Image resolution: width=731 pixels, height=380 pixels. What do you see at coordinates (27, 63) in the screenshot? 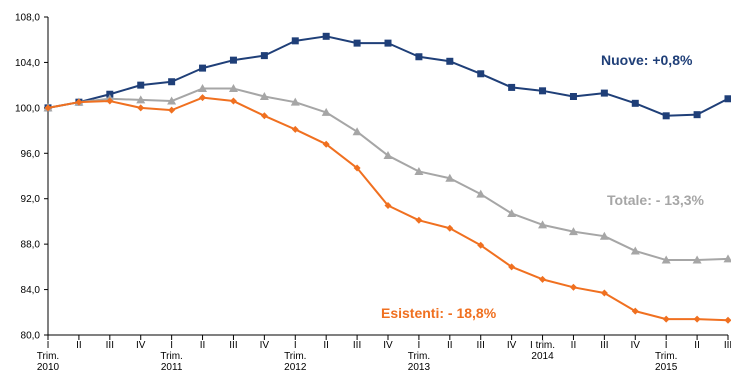
I see `y-tick-label: 104,0` at bounding box center [27, 63].